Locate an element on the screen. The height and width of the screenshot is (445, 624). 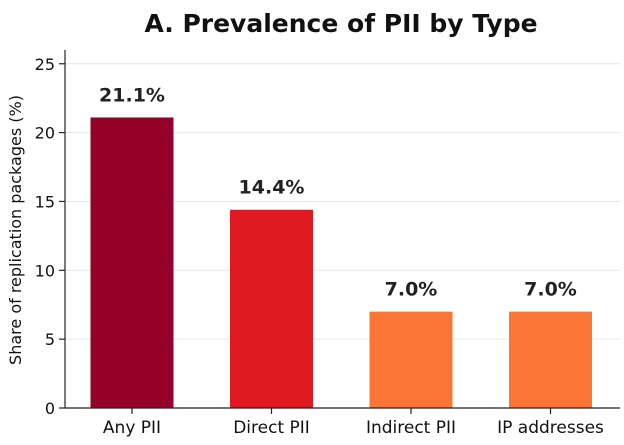
y-tick-label: 15 is located at coordinates (45, 201).